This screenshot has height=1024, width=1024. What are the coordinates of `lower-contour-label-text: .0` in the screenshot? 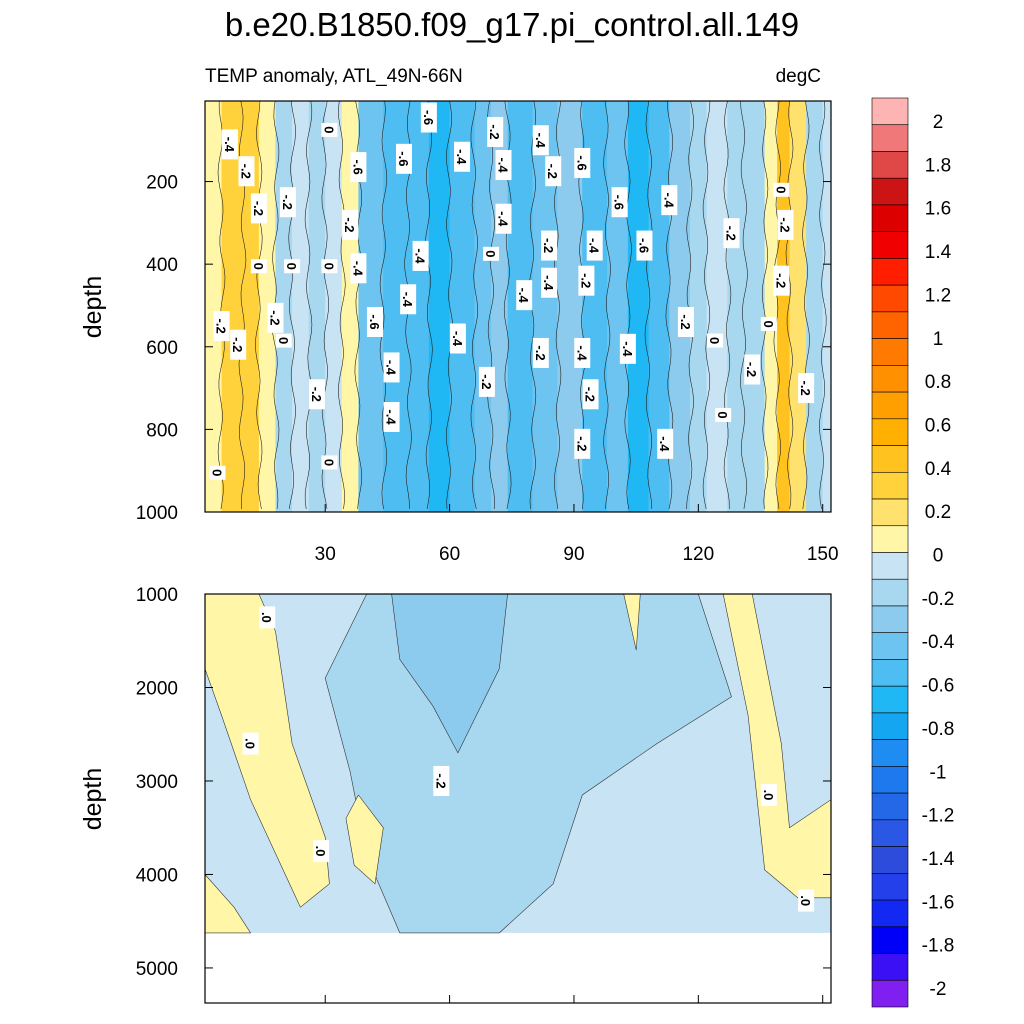 It's located at (805, 900).